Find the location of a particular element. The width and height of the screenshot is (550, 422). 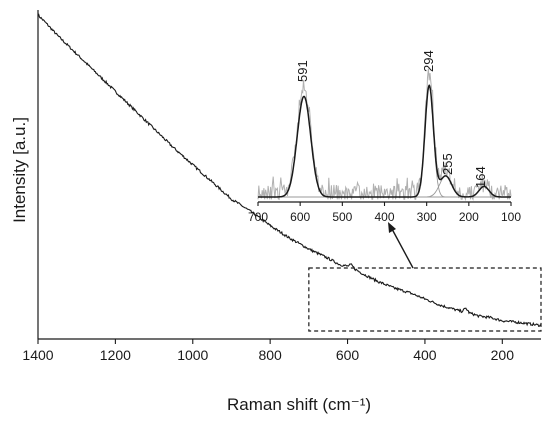

inset-x-tick-label: 500 is located at coordinates (342, 217).